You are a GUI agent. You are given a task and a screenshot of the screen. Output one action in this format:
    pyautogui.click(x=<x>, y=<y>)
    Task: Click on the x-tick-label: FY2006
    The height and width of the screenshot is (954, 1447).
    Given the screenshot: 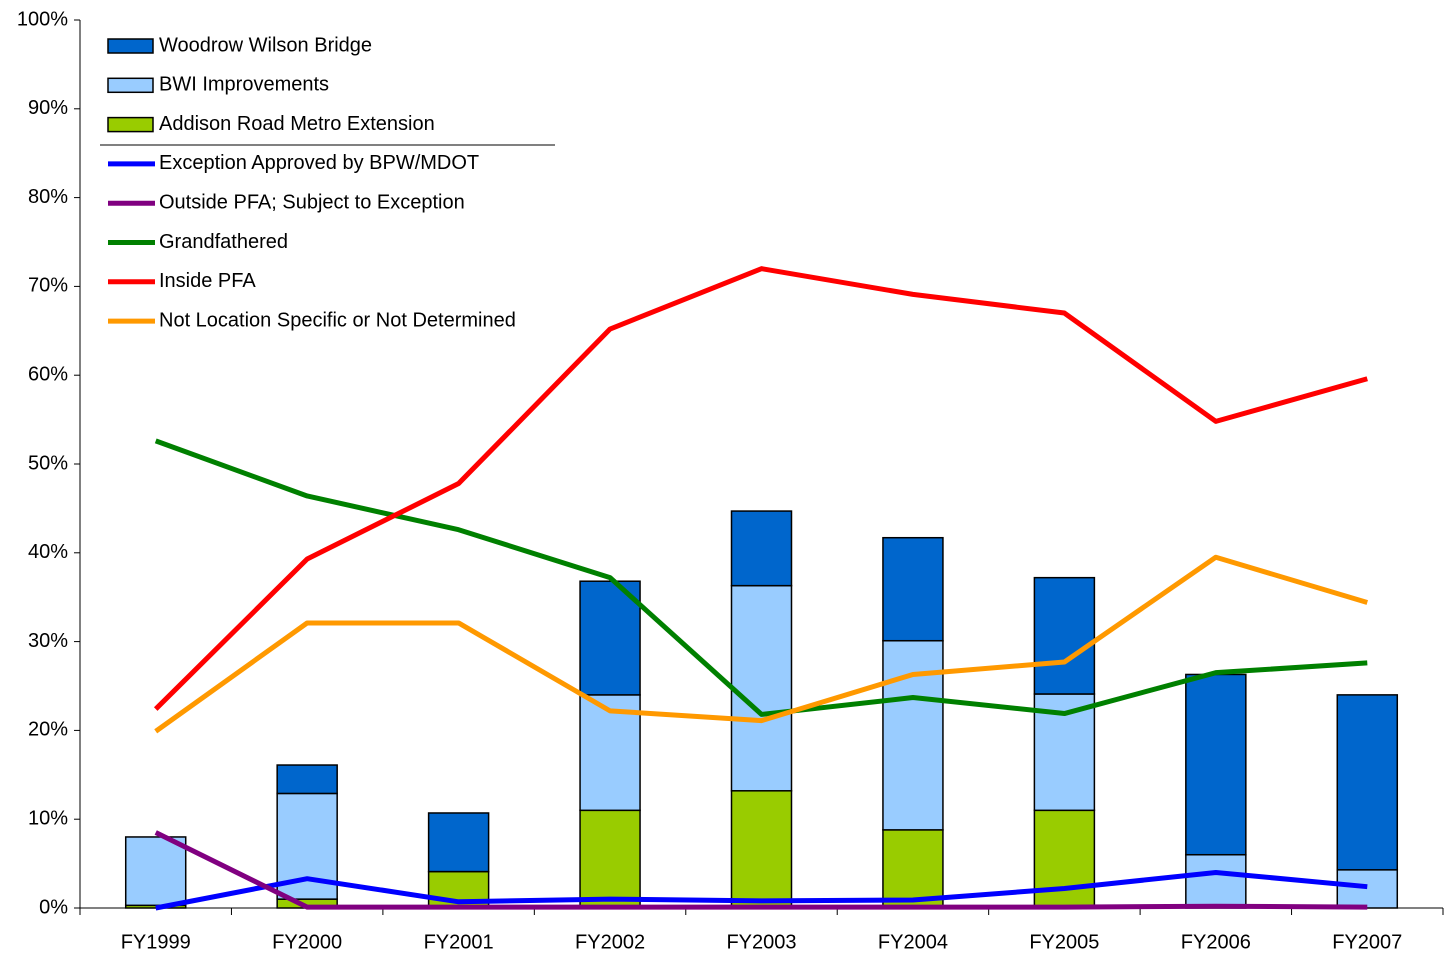 What is the action you would take?
    pyautogui.click(x=1216, y=942)
    